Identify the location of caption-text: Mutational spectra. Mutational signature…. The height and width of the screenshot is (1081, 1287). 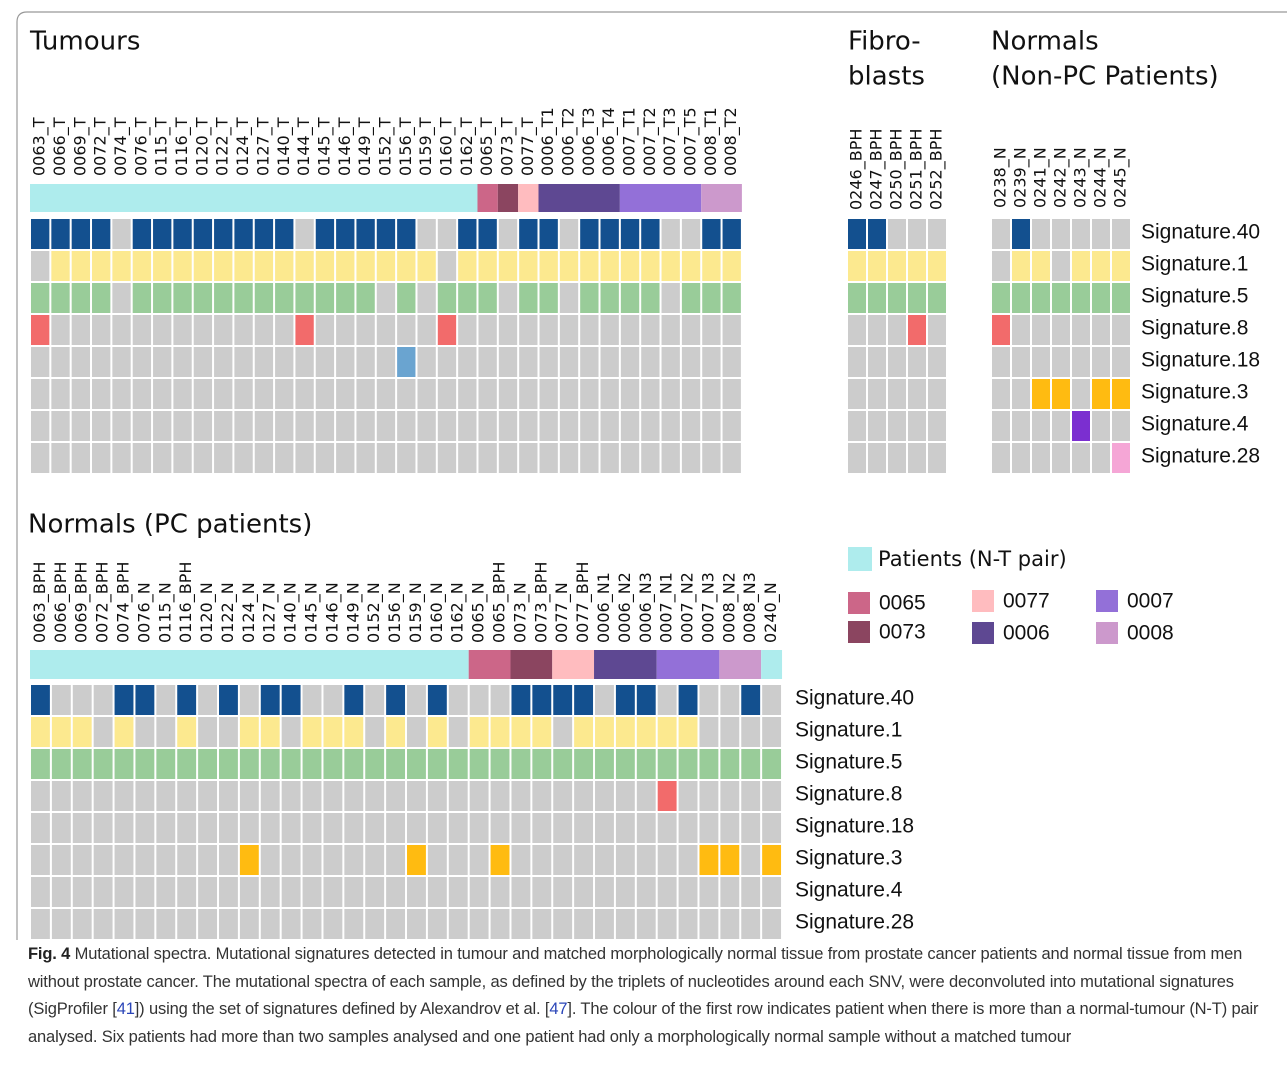
(635, 981).